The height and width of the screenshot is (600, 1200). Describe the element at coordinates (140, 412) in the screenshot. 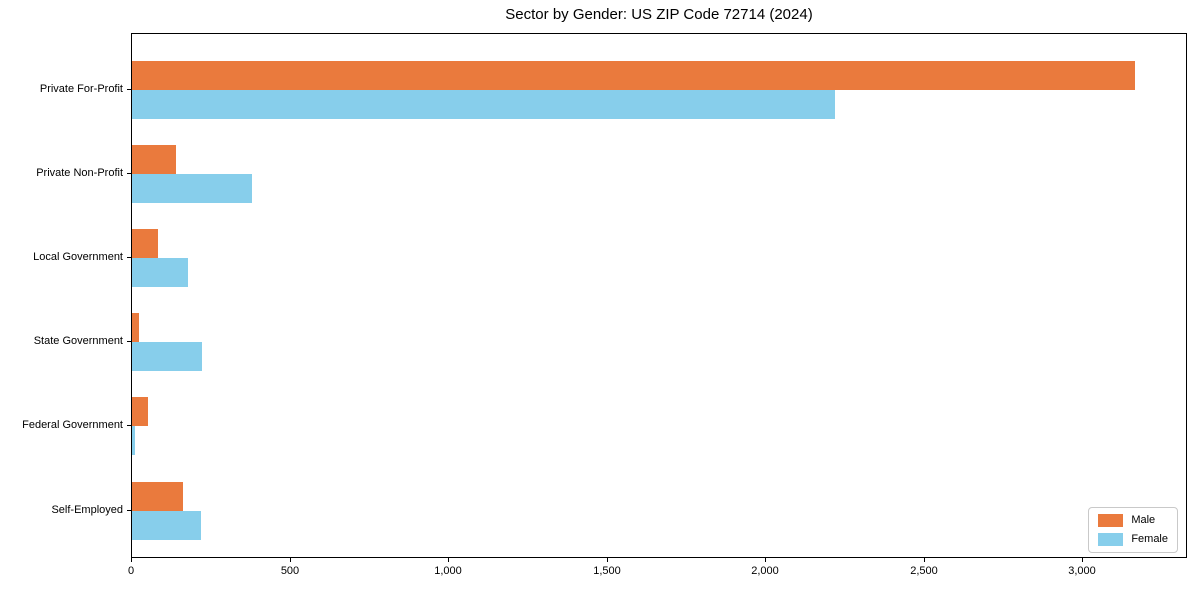

I see `bar-male-federal-government` at that location.